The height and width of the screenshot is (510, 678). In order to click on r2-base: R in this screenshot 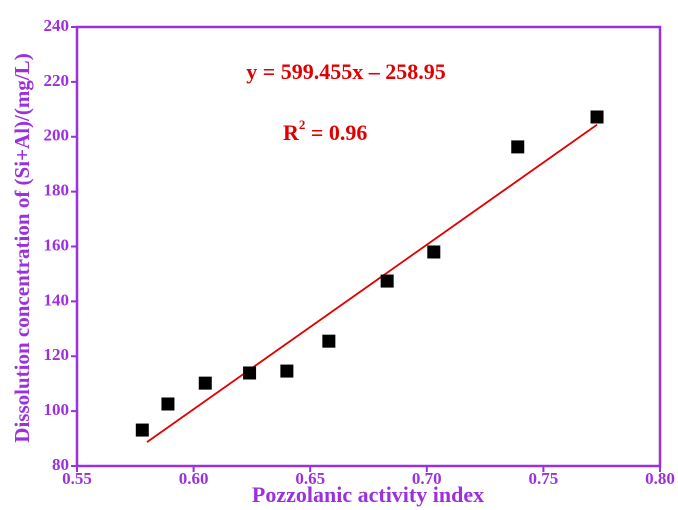, I will do `click(291, 132)`.